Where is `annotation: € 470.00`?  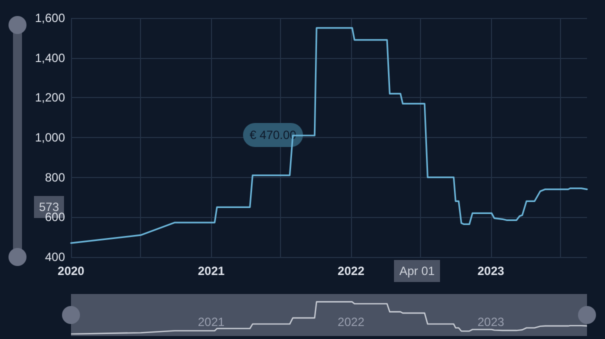 annotation: € 470.00 is located at coordinates (273, 135).